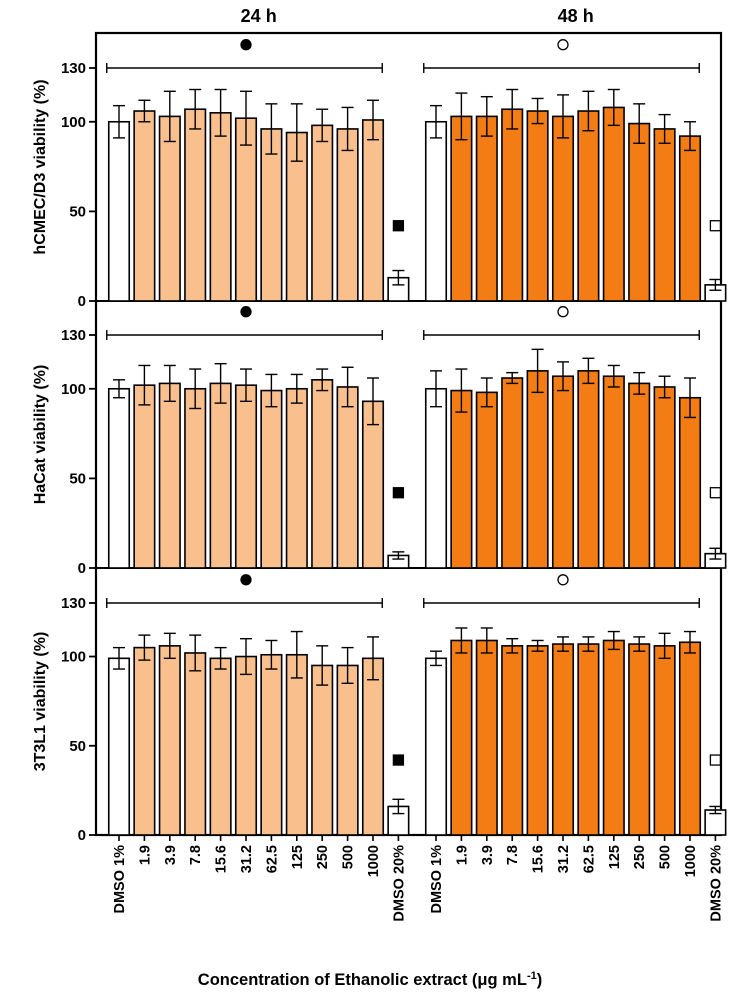 The width and height of the screenshot is (740, 1003). What do you see at coordinates (398, 226) in the screenshot?
I see `filled-square-marker` at bounding box center [398, 226].